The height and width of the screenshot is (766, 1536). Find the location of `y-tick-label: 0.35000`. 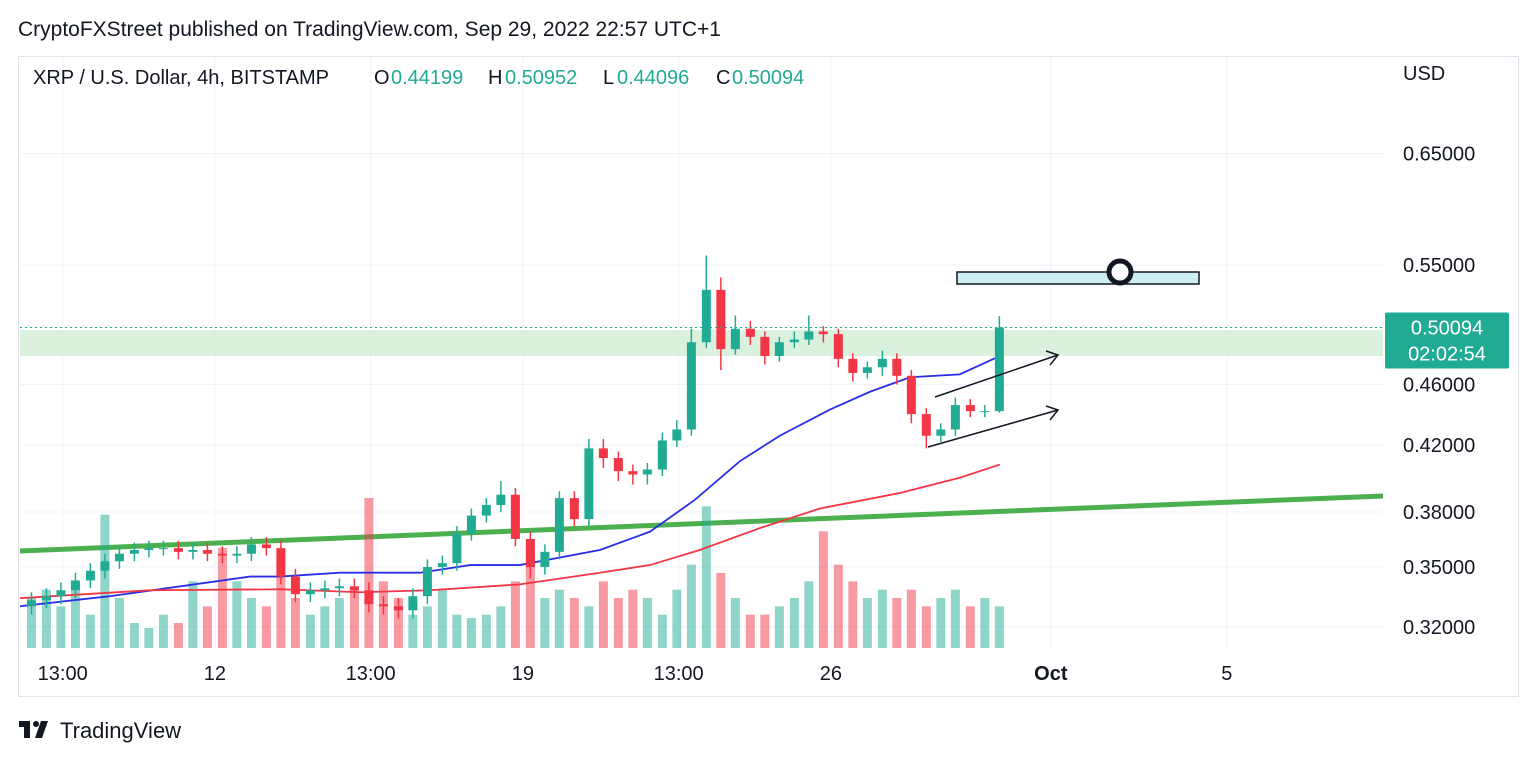

y-tick-label: 0.35000 is located at coordinates (1439, 568).